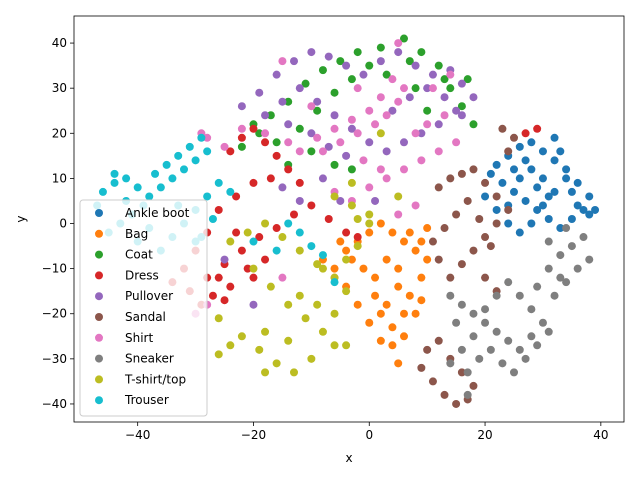 The image size is (640, 480). What do you see at coordinates (484, 435) in the screenshot?
I see `x-tick-label: 20` at bounding box center [484, 435].